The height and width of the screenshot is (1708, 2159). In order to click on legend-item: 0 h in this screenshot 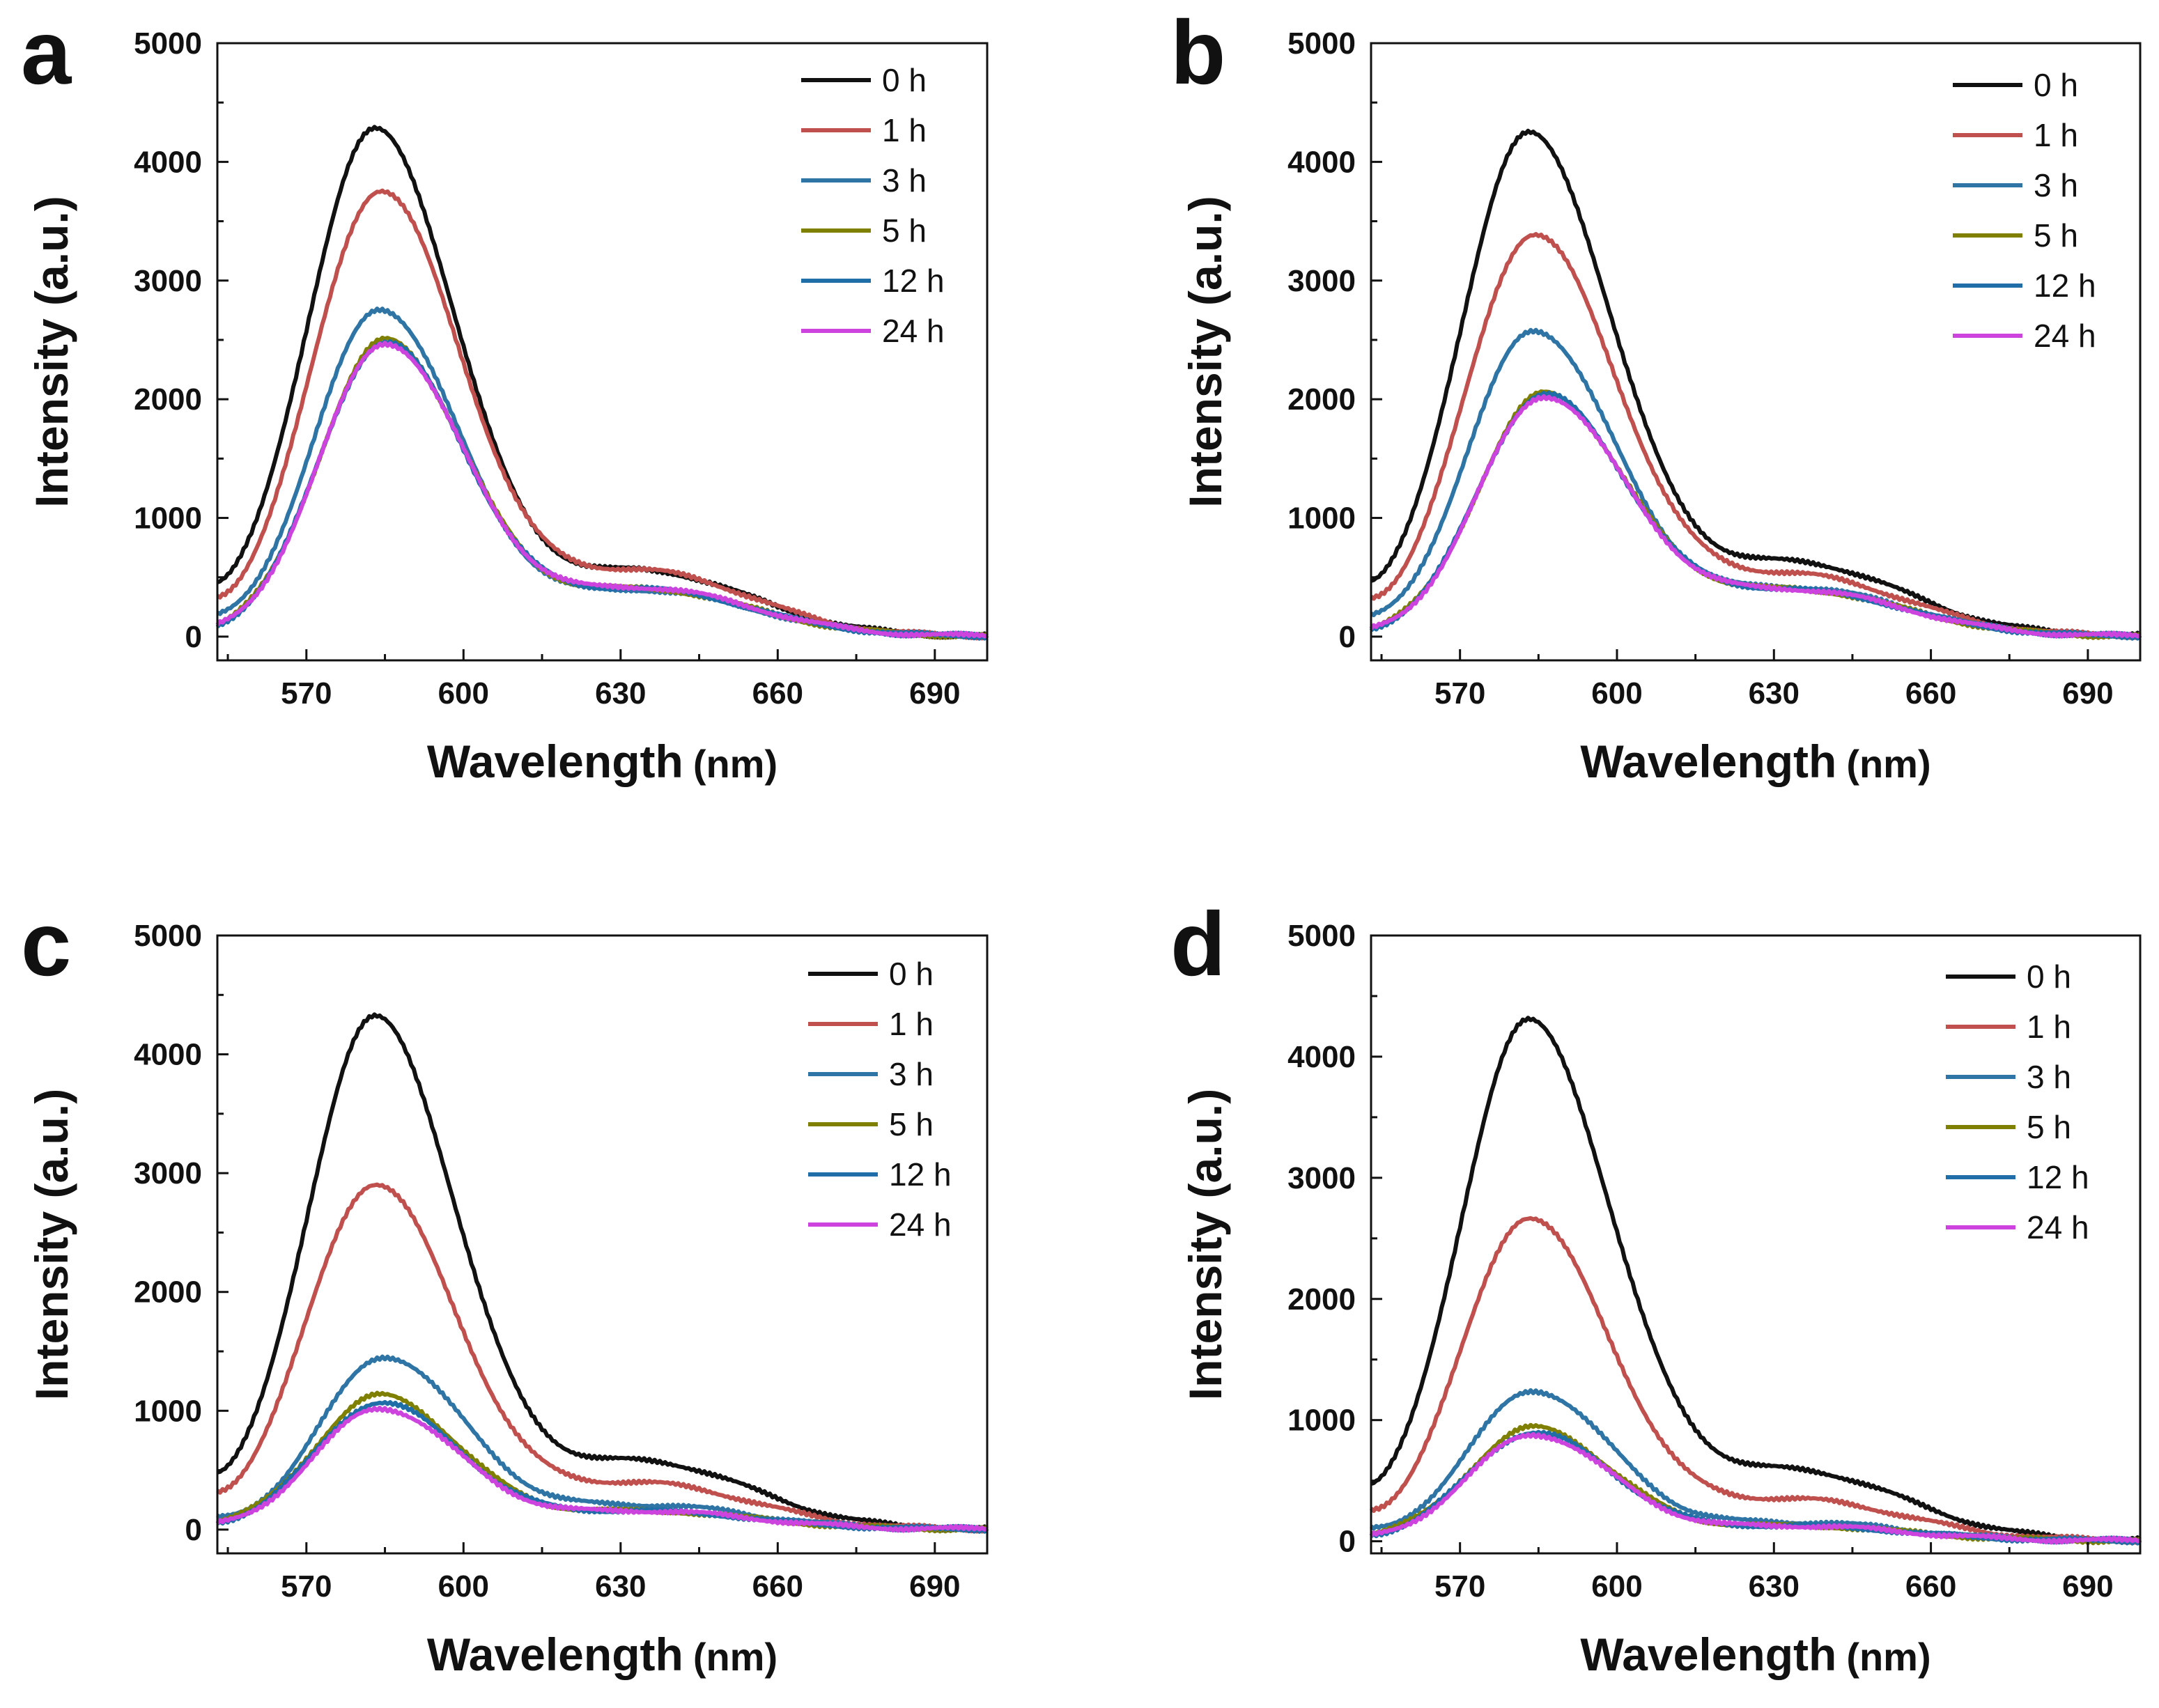, I will do `click(871, 974)`.